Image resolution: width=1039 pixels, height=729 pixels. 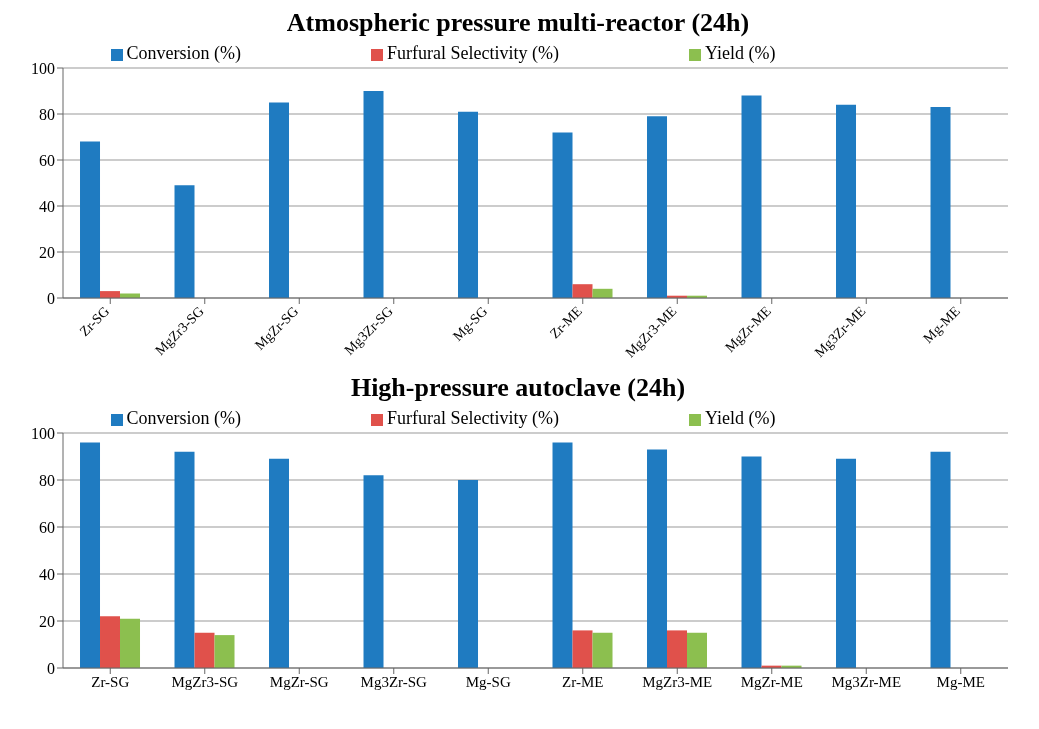 What do you see at coordinates (488, 681) in the screenshot?
I see `x-tick-label: Mg-SG` at bounding box center [488, 681].